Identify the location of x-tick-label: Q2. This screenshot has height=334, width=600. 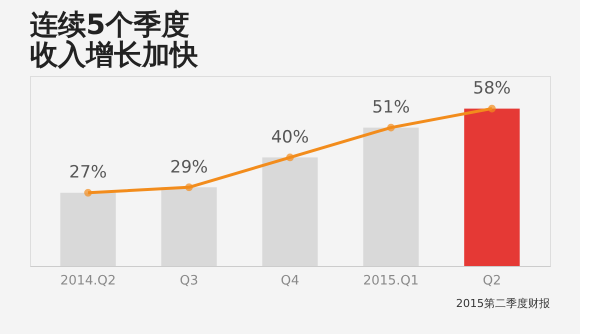
(492, 281).